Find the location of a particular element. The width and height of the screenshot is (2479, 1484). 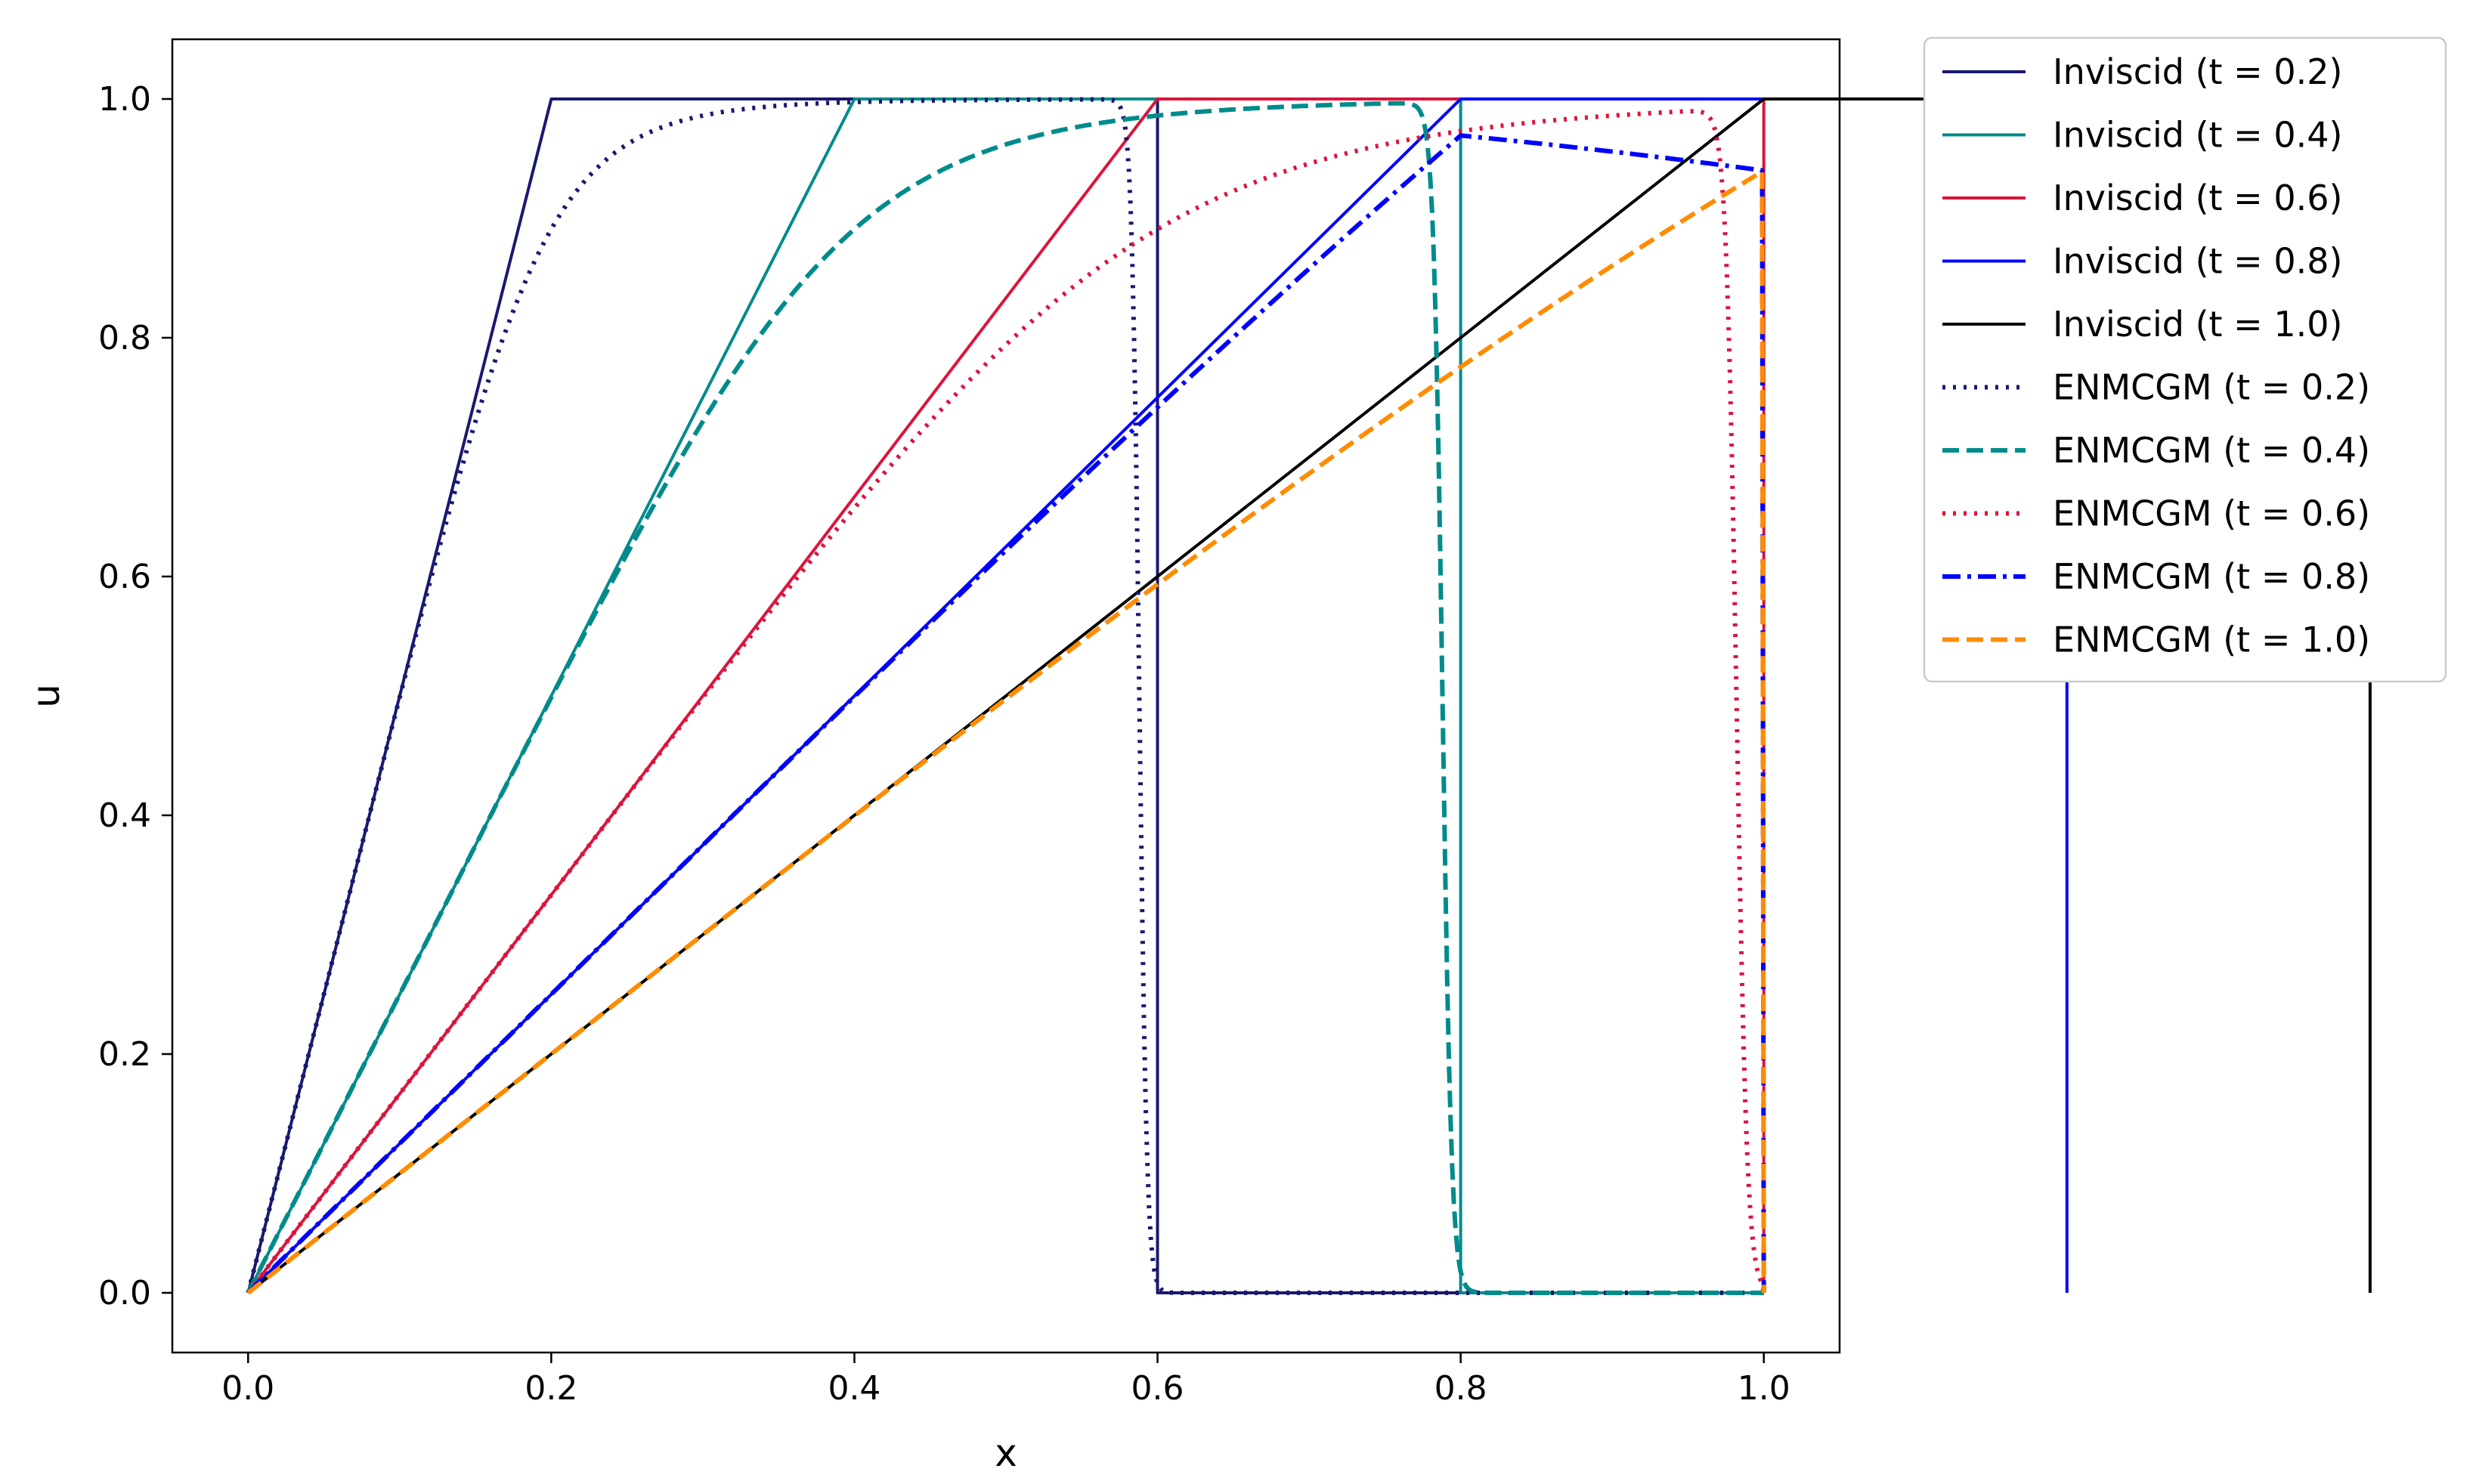

y-tick-label: 1.0 is located at coordinates (124, 100).